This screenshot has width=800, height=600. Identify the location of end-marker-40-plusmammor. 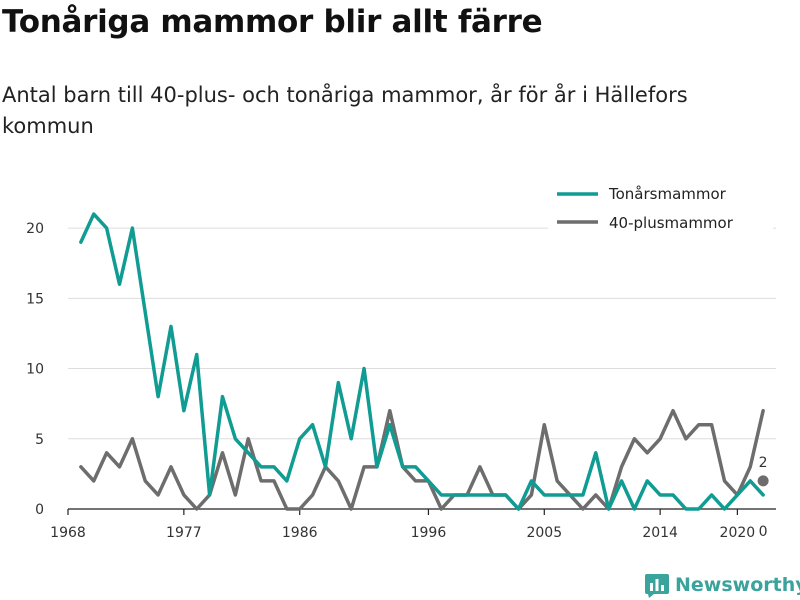
(763, 481).